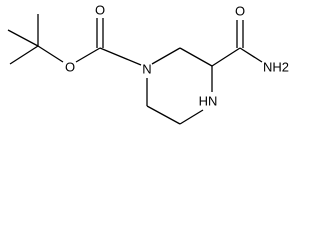  I want to click on atom-label: HN, so click(208, 100).